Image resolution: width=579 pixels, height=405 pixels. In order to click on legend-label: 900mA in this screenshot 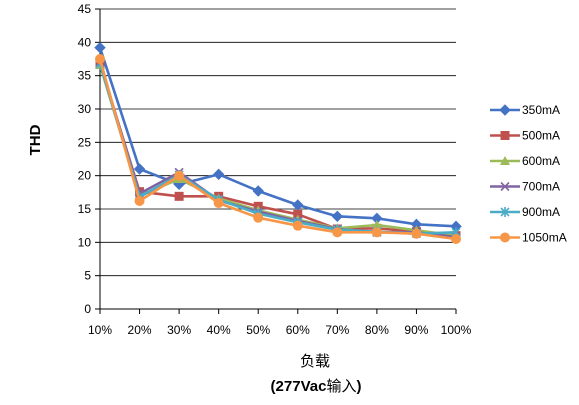, I will do `click(541, 212)`.